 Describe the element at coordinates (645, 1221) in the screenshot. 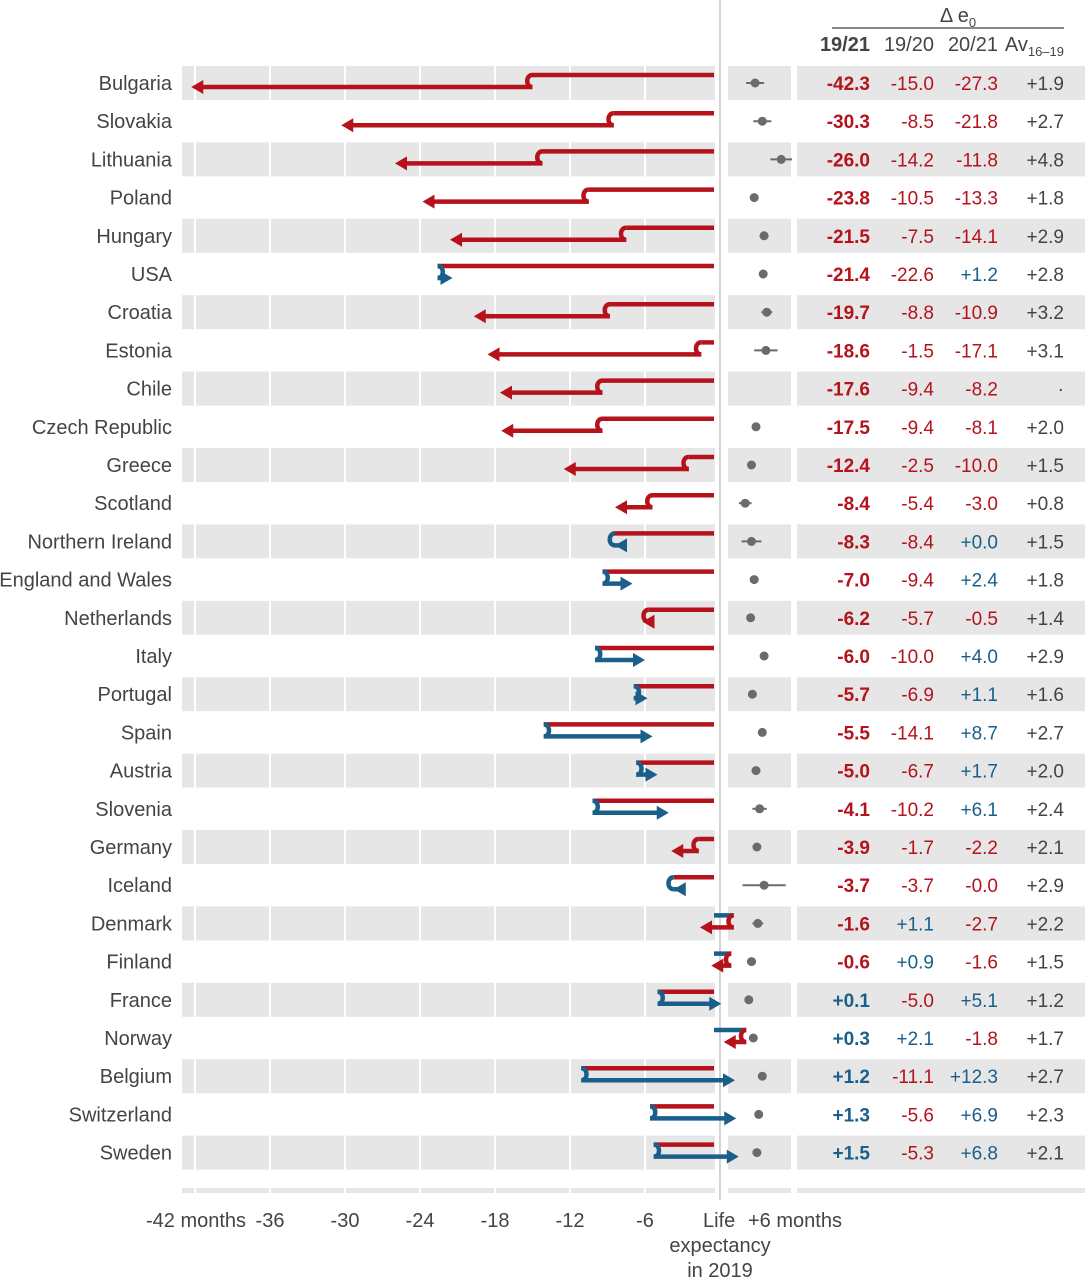

I see `x-tick-label: -6` at that location.